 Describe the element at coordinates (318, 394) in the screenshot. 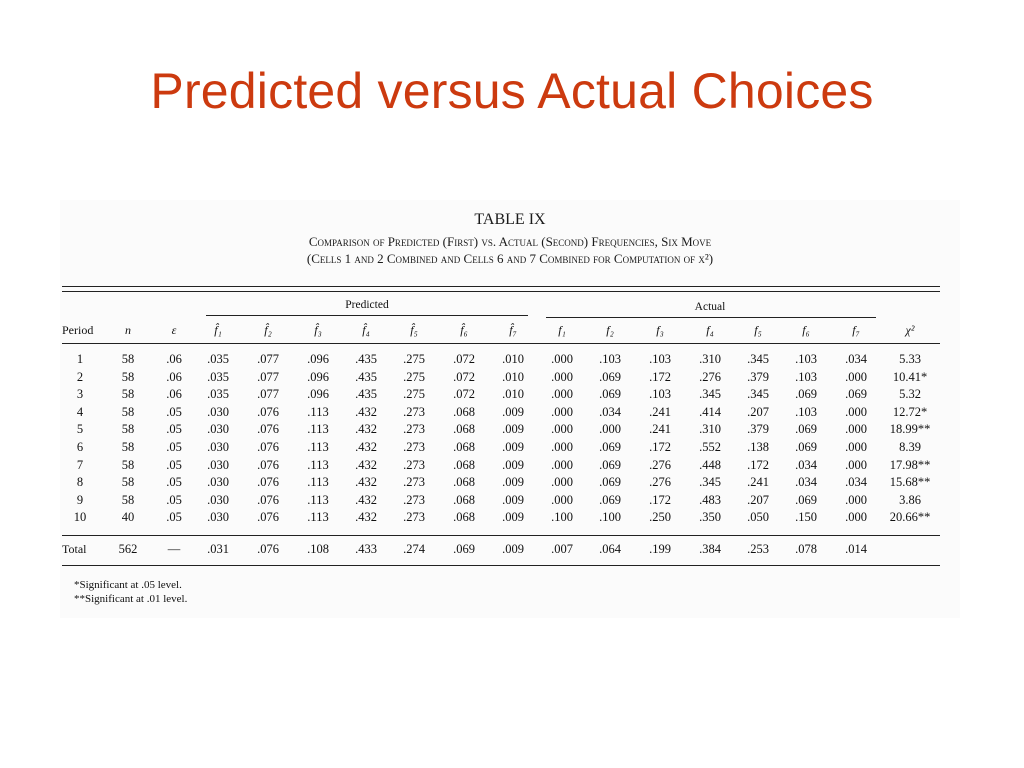

I see `table-cell: .096` at that location.